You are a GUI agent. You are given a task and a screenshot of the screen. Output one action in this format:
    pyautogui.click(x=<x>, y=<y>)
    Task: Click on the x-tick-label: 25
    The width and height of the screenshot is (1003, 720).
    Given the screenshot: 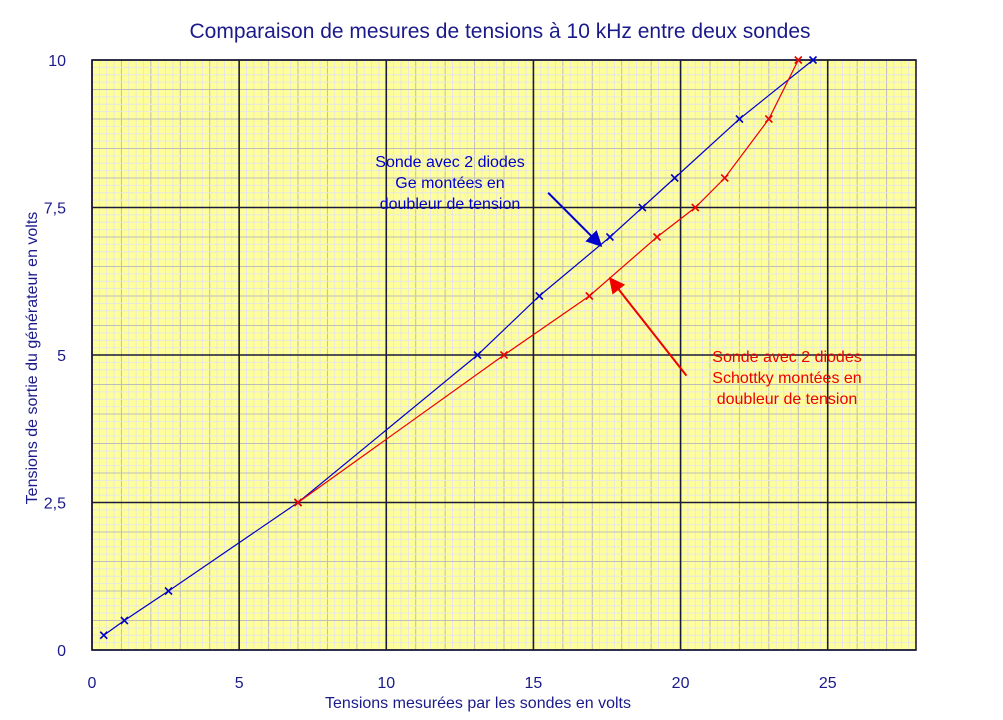 What is the action you would take?
    pyautogui.click(x=828, y=683)
    